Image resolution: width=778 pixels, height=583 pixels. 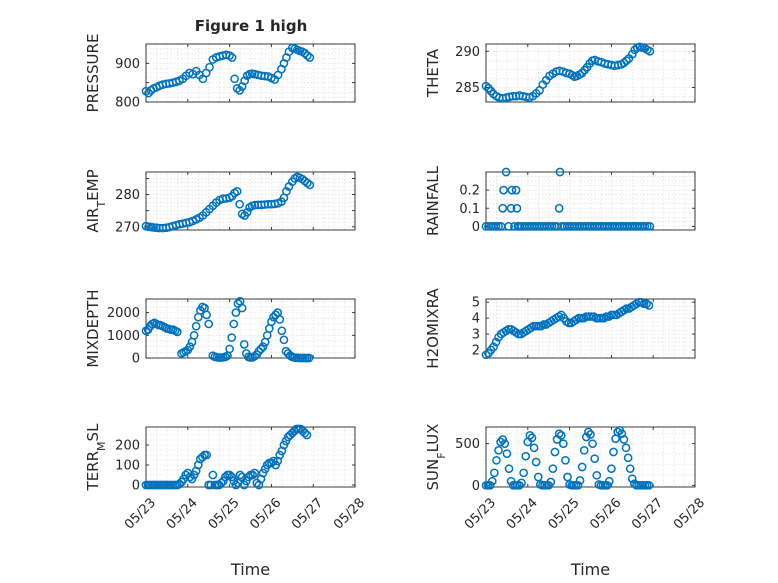 What do you see at coordinates (127, 195) in the screenshot?
I see `y-tick-label: 280` at bounding box center [127, 195].